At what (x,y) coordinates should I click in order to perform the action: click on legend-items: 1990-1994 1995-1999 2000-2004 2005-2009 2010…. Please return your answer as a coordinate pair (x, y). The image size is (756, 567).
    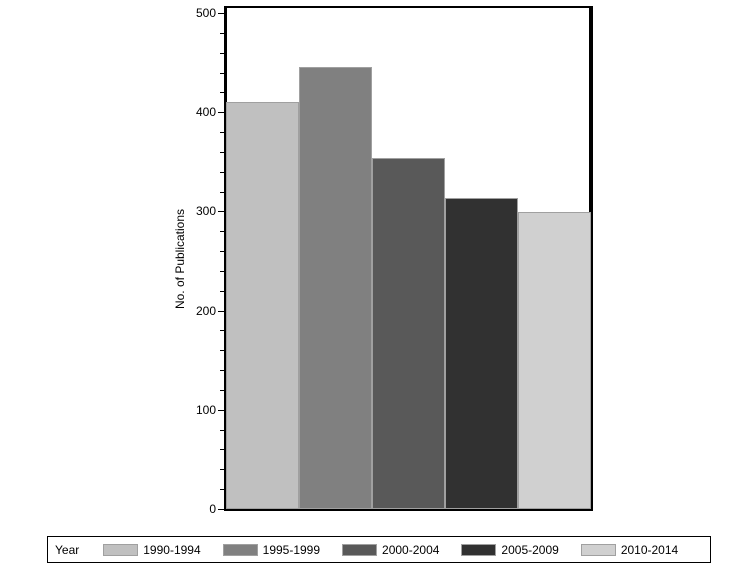
    Looking at the image, I should click on (401, 550).